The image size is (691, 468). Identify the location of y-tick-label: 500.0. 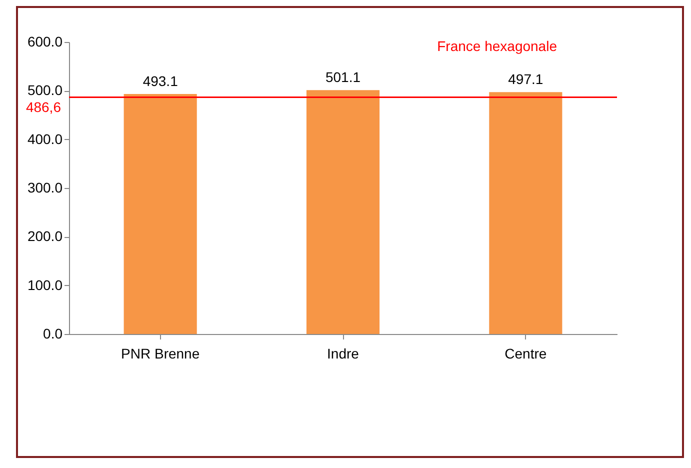
(45, 90).